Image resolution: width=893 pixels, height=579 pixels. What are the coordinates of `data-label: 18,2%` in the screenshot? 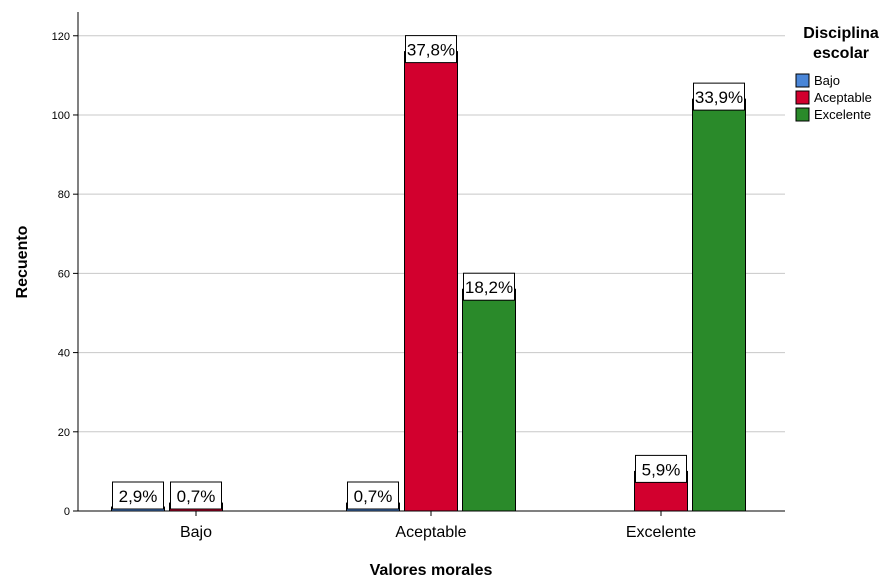 It's located at (489, 286).